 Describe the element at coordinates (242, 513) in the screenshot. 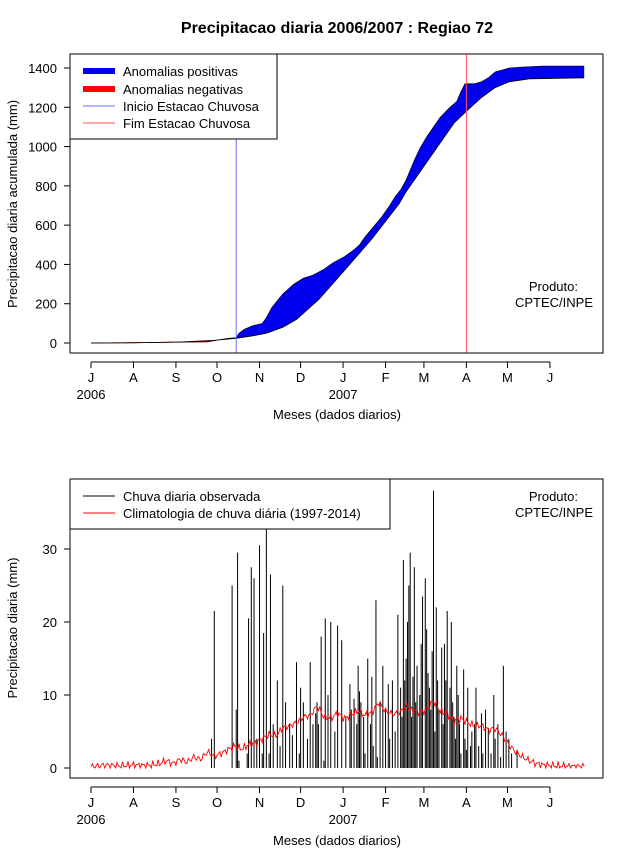

I see `legend-climatology: Climatologia de chuva diária (1997-2014)` at that location.